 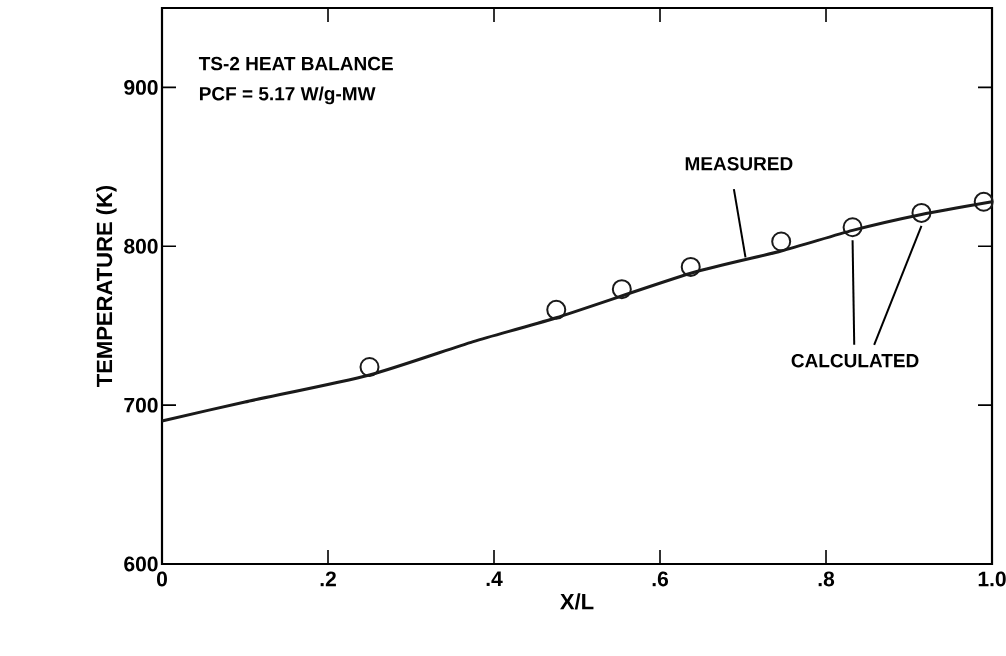 I want to click on y-tick-label: 900, so click(x=141, y=87).